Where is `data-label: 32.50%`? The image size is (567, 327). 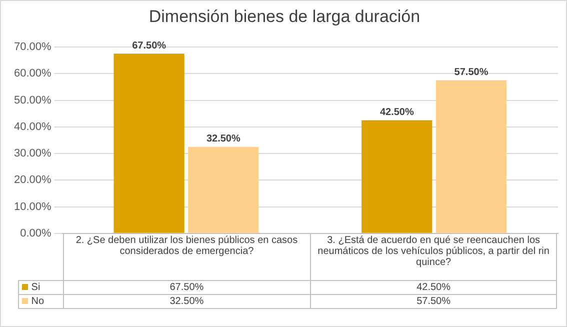
data-label: 32.50% is located at coordinates (186, 301).